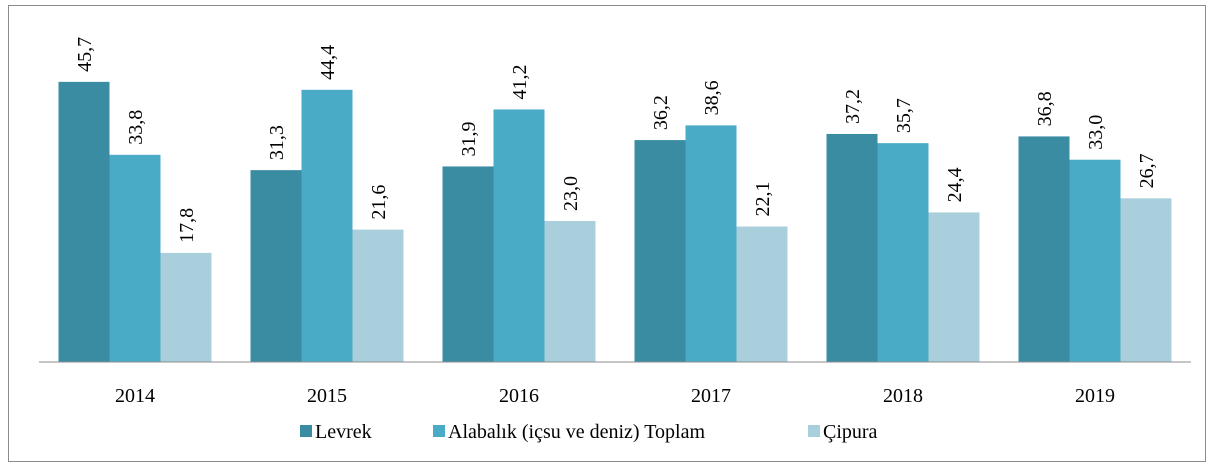  I want to click on value-label: 36,8, so click(1045, 108).